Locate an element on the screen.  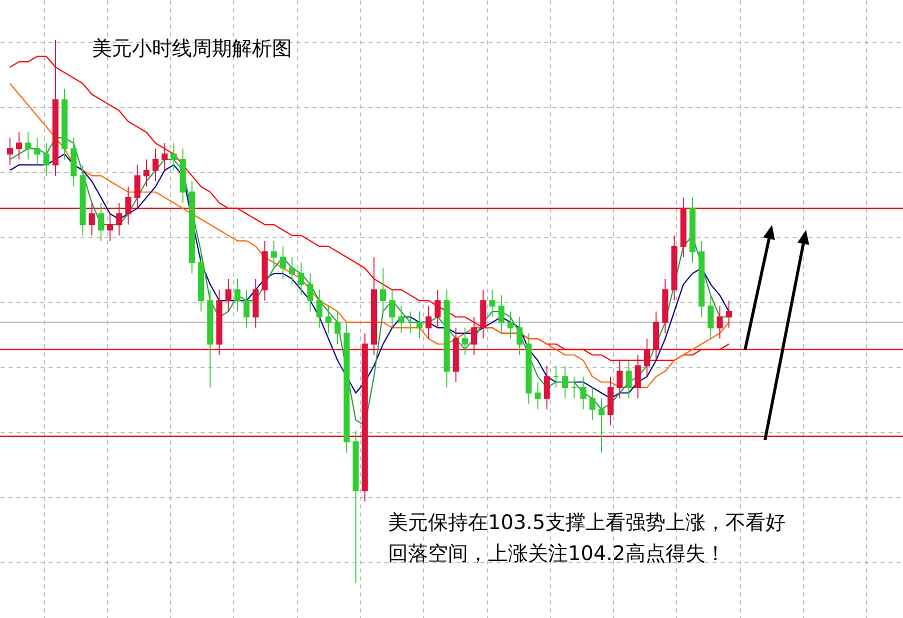
annotation: 美元保持在103.5支撑上看强势上涨，不看好 is located at coordinates (587, 522).